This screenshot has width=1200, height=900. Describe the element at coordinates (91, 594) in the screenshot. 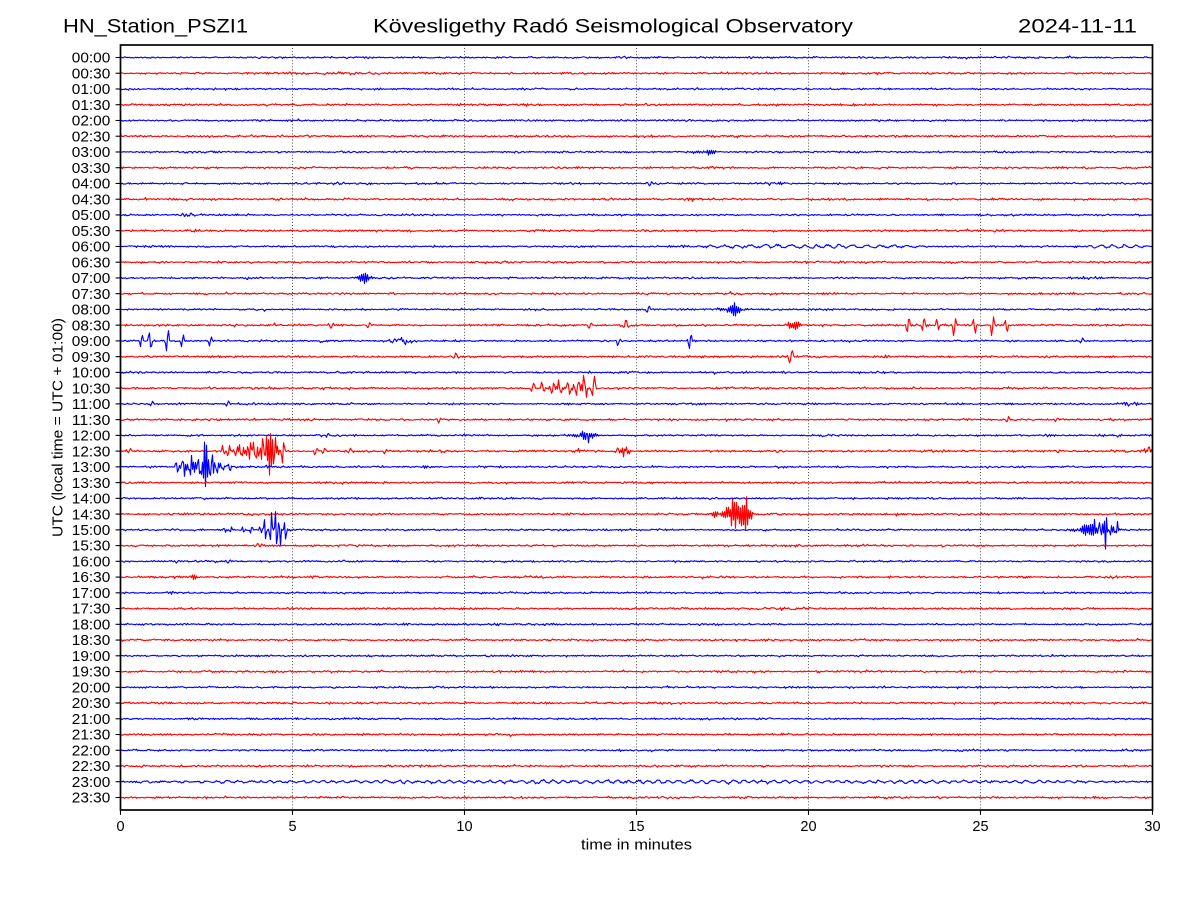

I see `svg-text: 17:00` at that location.